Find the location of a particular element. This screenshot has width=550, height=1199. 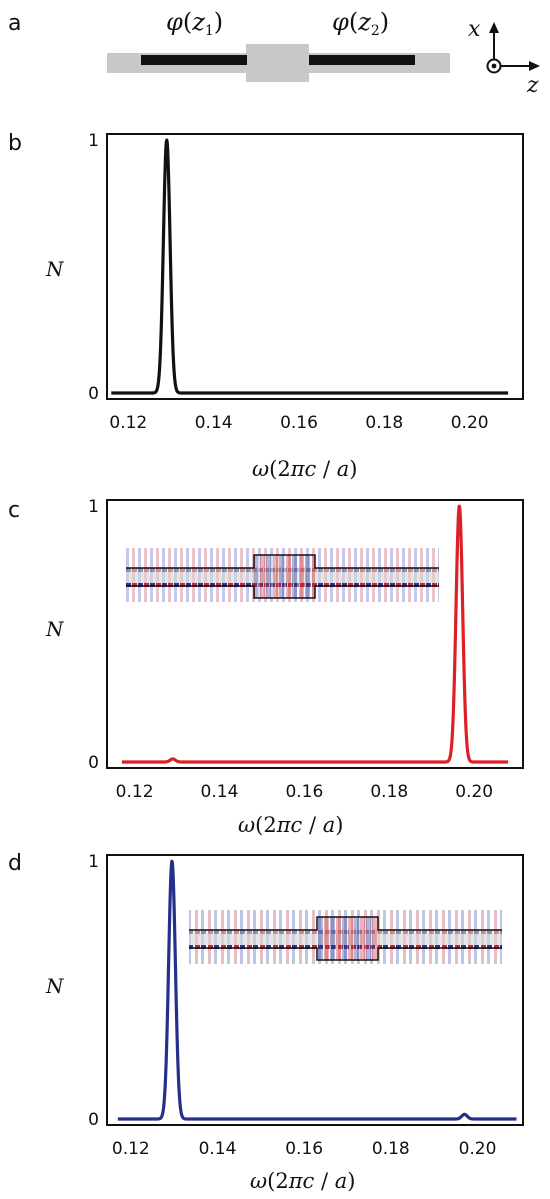

x-axis-label-c: ω(2πc / a) is located at coordinates (290, 825).